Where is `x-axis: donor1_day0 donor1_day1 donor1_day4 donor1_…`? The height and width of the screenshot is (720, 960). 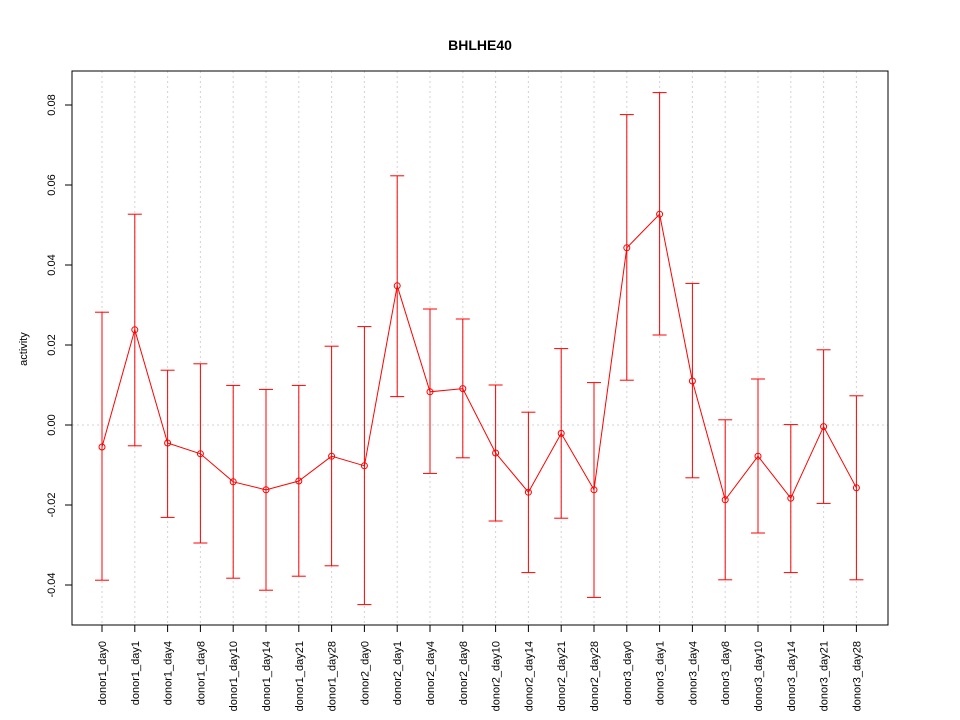 x-axis: donor1_day0 donor1_day1 donor1_day4 donor1_… is located at coordinates (480, 668).